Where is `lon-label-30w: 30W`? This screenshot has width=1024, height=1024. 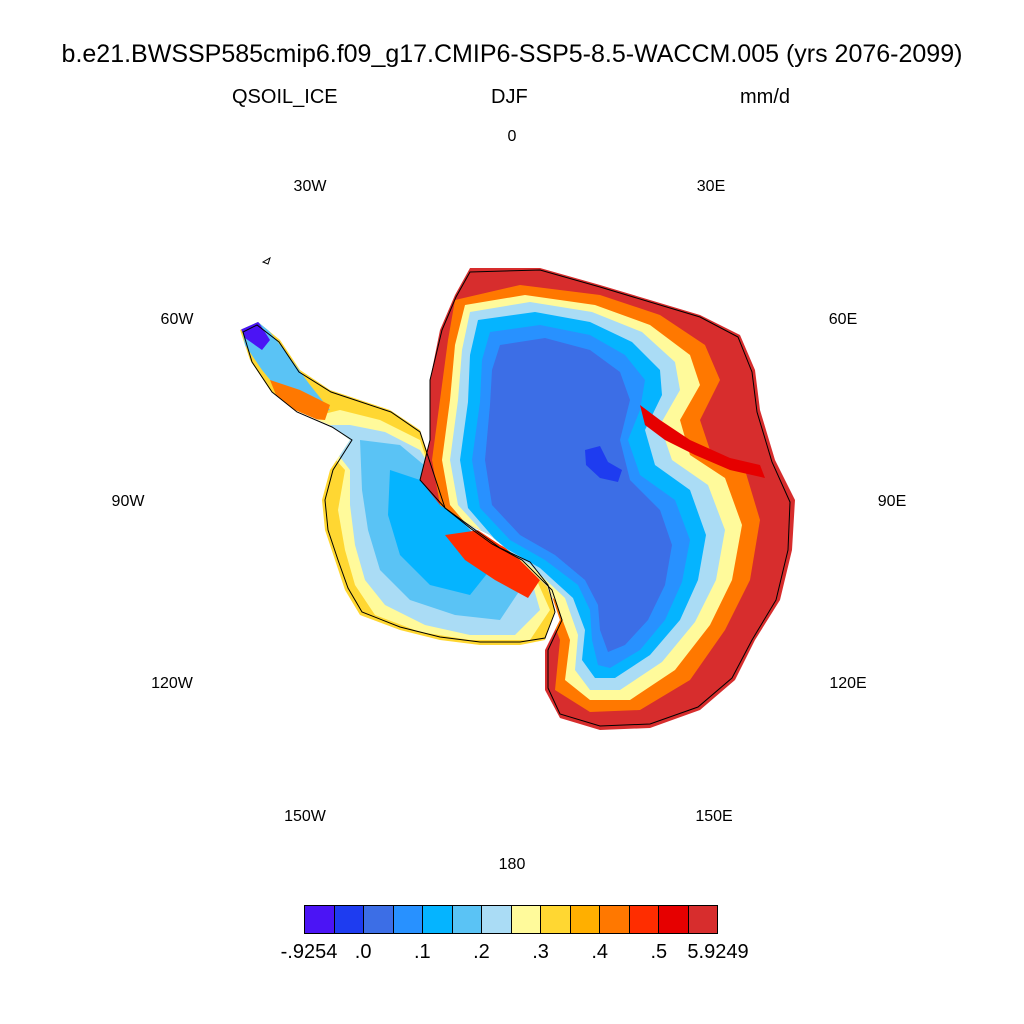 lon-label-30w: 30W is located at coordinates (311, 186).